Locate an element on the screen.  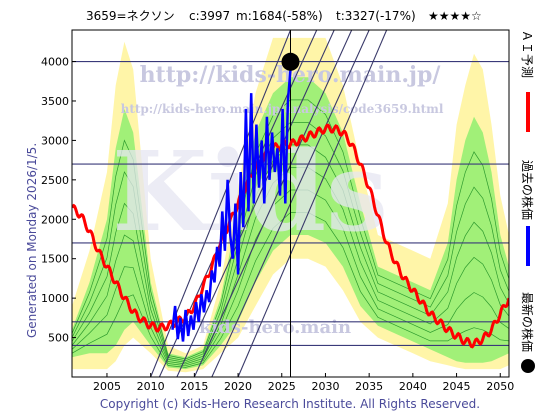
current-price: c:3997 is located at coordinates (209, 16).